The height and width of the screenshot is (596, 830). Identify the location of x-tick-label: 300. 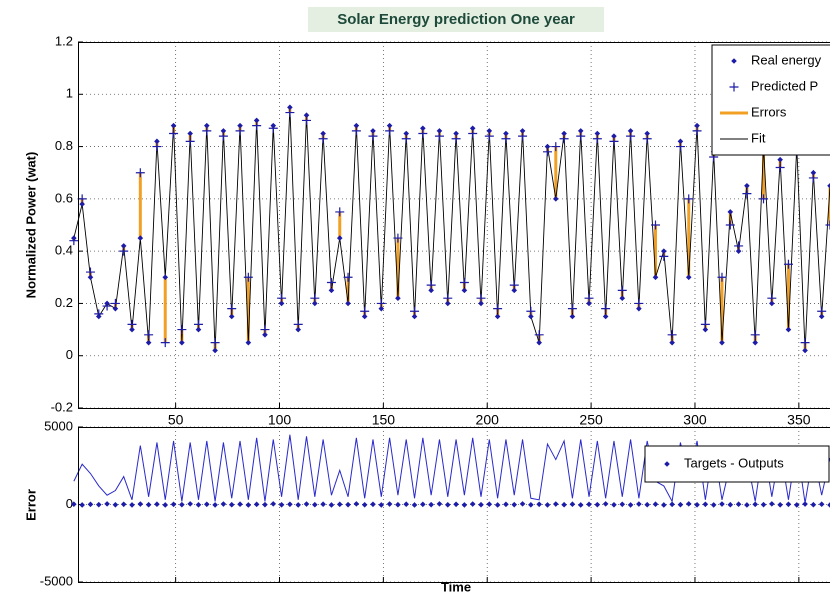
(695, 420).